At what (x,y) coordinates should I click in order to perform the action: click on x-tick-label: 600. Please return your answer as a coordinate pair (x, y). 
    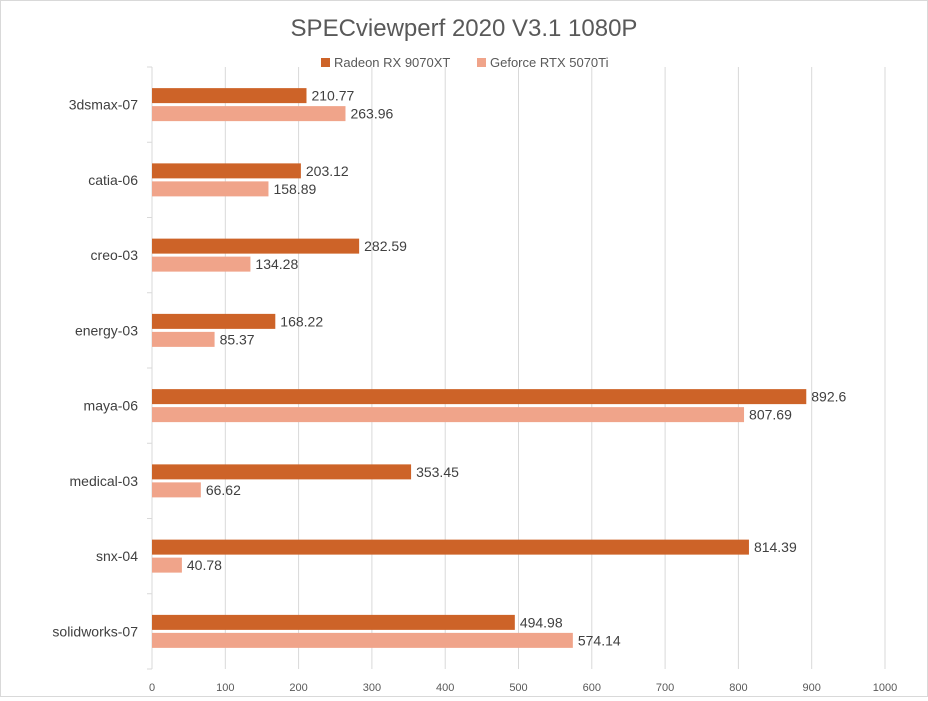
    Looking at the image, I should click on (592, 688).